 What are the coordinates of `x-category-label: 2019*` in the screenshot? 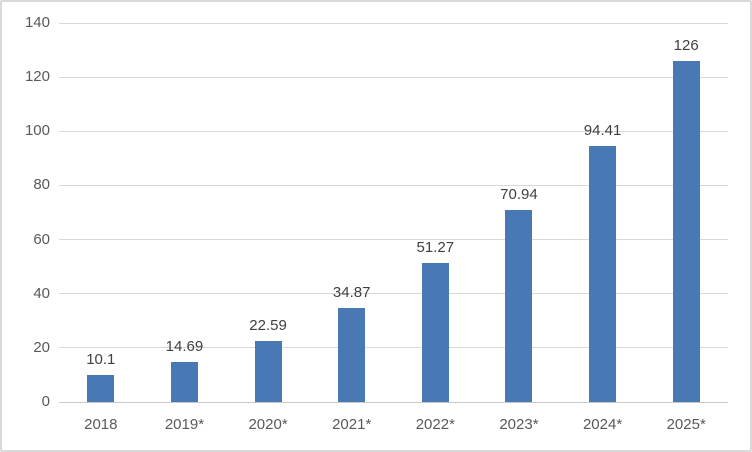 It's located at (184, 424).